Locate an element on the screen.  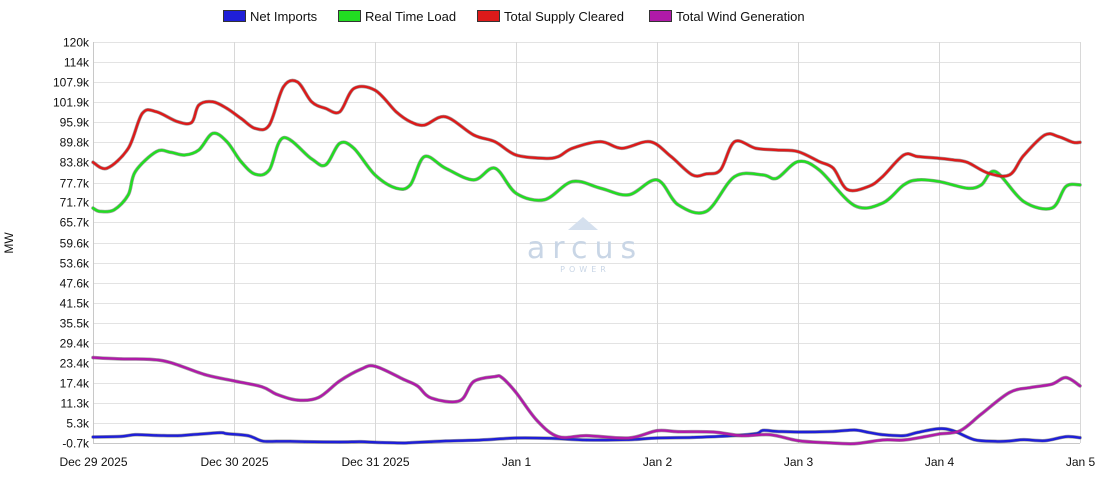
y-tick-label: 101.9k is located at coordinates (71, 103).